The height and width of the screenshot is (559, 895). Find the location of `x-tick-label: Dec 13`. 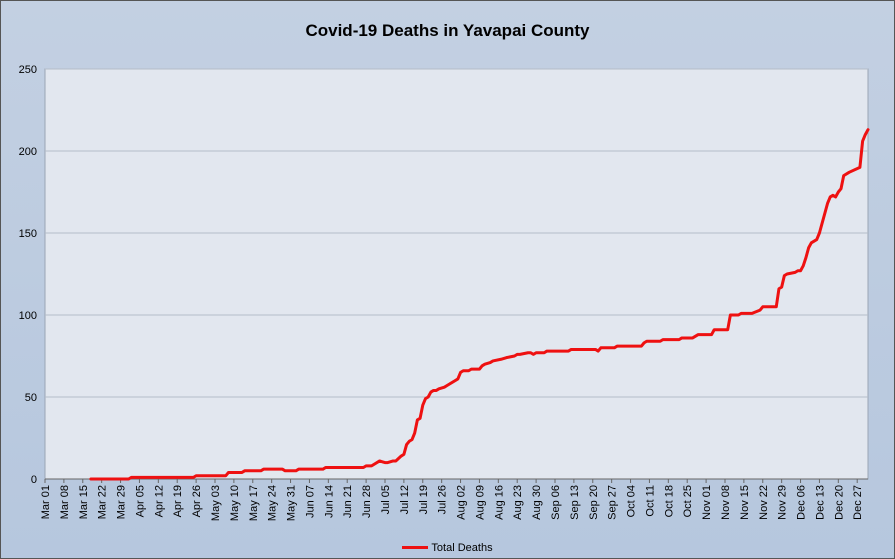

x-tick-label: Dec 13 is located at coordinates (820, 502).